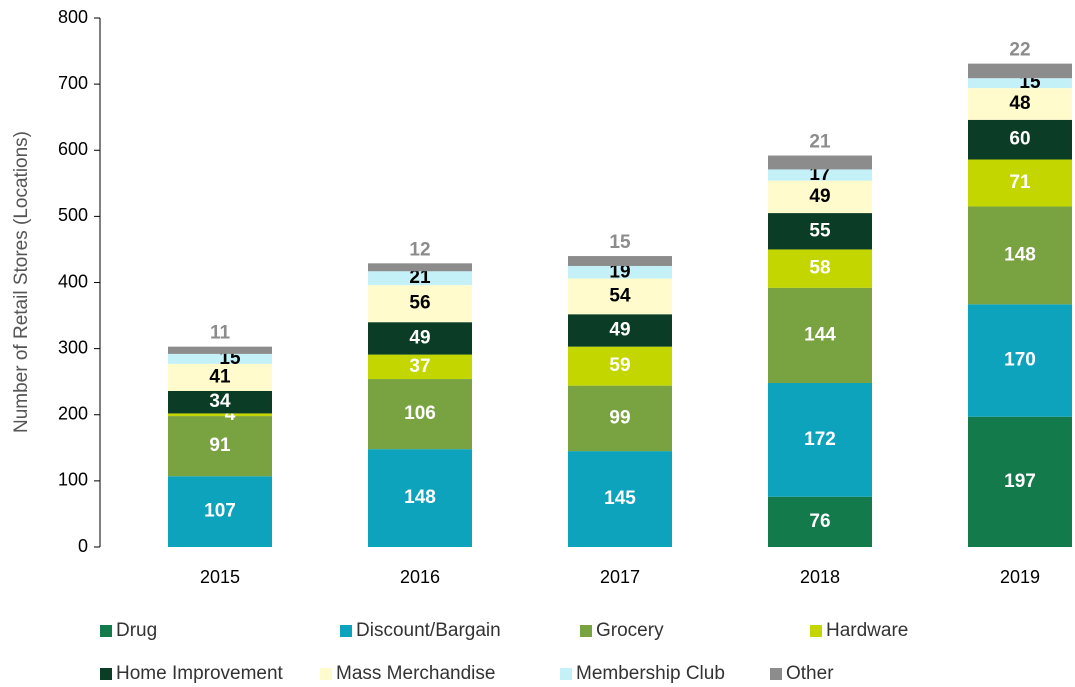 The image size is (1075, 687). Describe the element at coordinates (230, 414) in the screenshot. I see `data-label: 4` at that location.